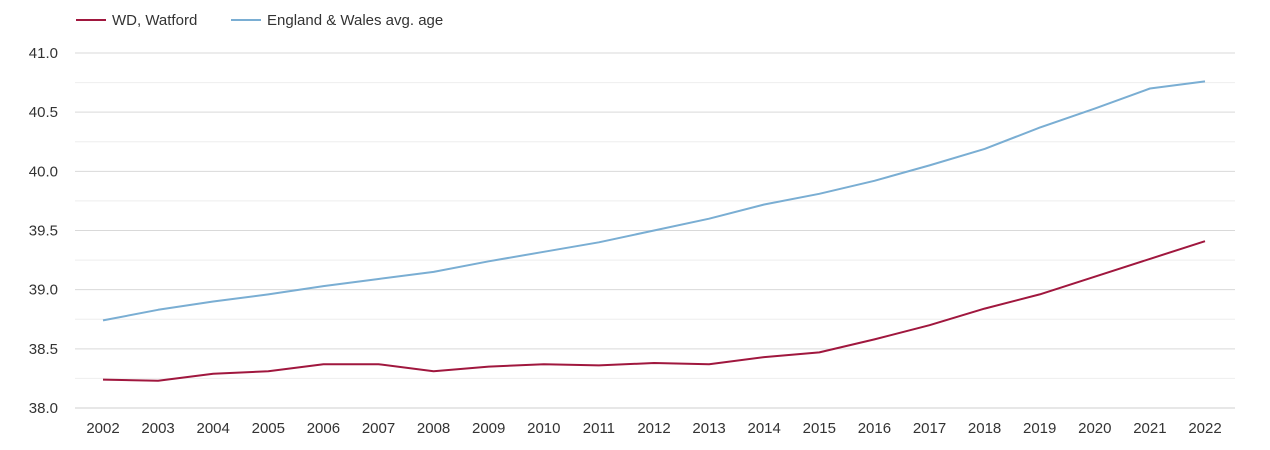  I want to click on x-tick-label: 2004, so click(213, 428).